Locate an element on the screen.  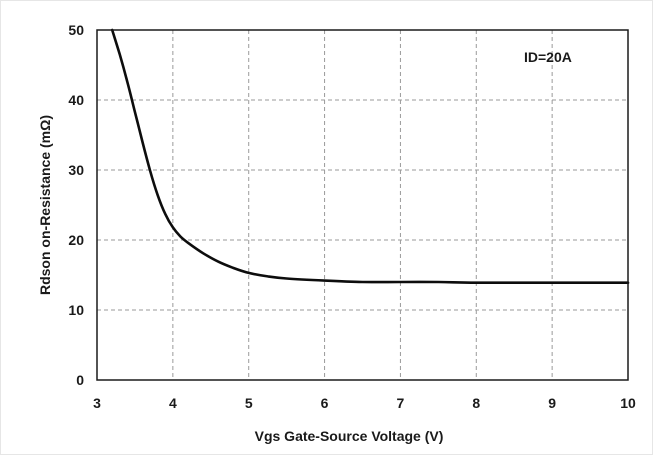
current-annotation: ID=20A is located at coordinates (548, 57).